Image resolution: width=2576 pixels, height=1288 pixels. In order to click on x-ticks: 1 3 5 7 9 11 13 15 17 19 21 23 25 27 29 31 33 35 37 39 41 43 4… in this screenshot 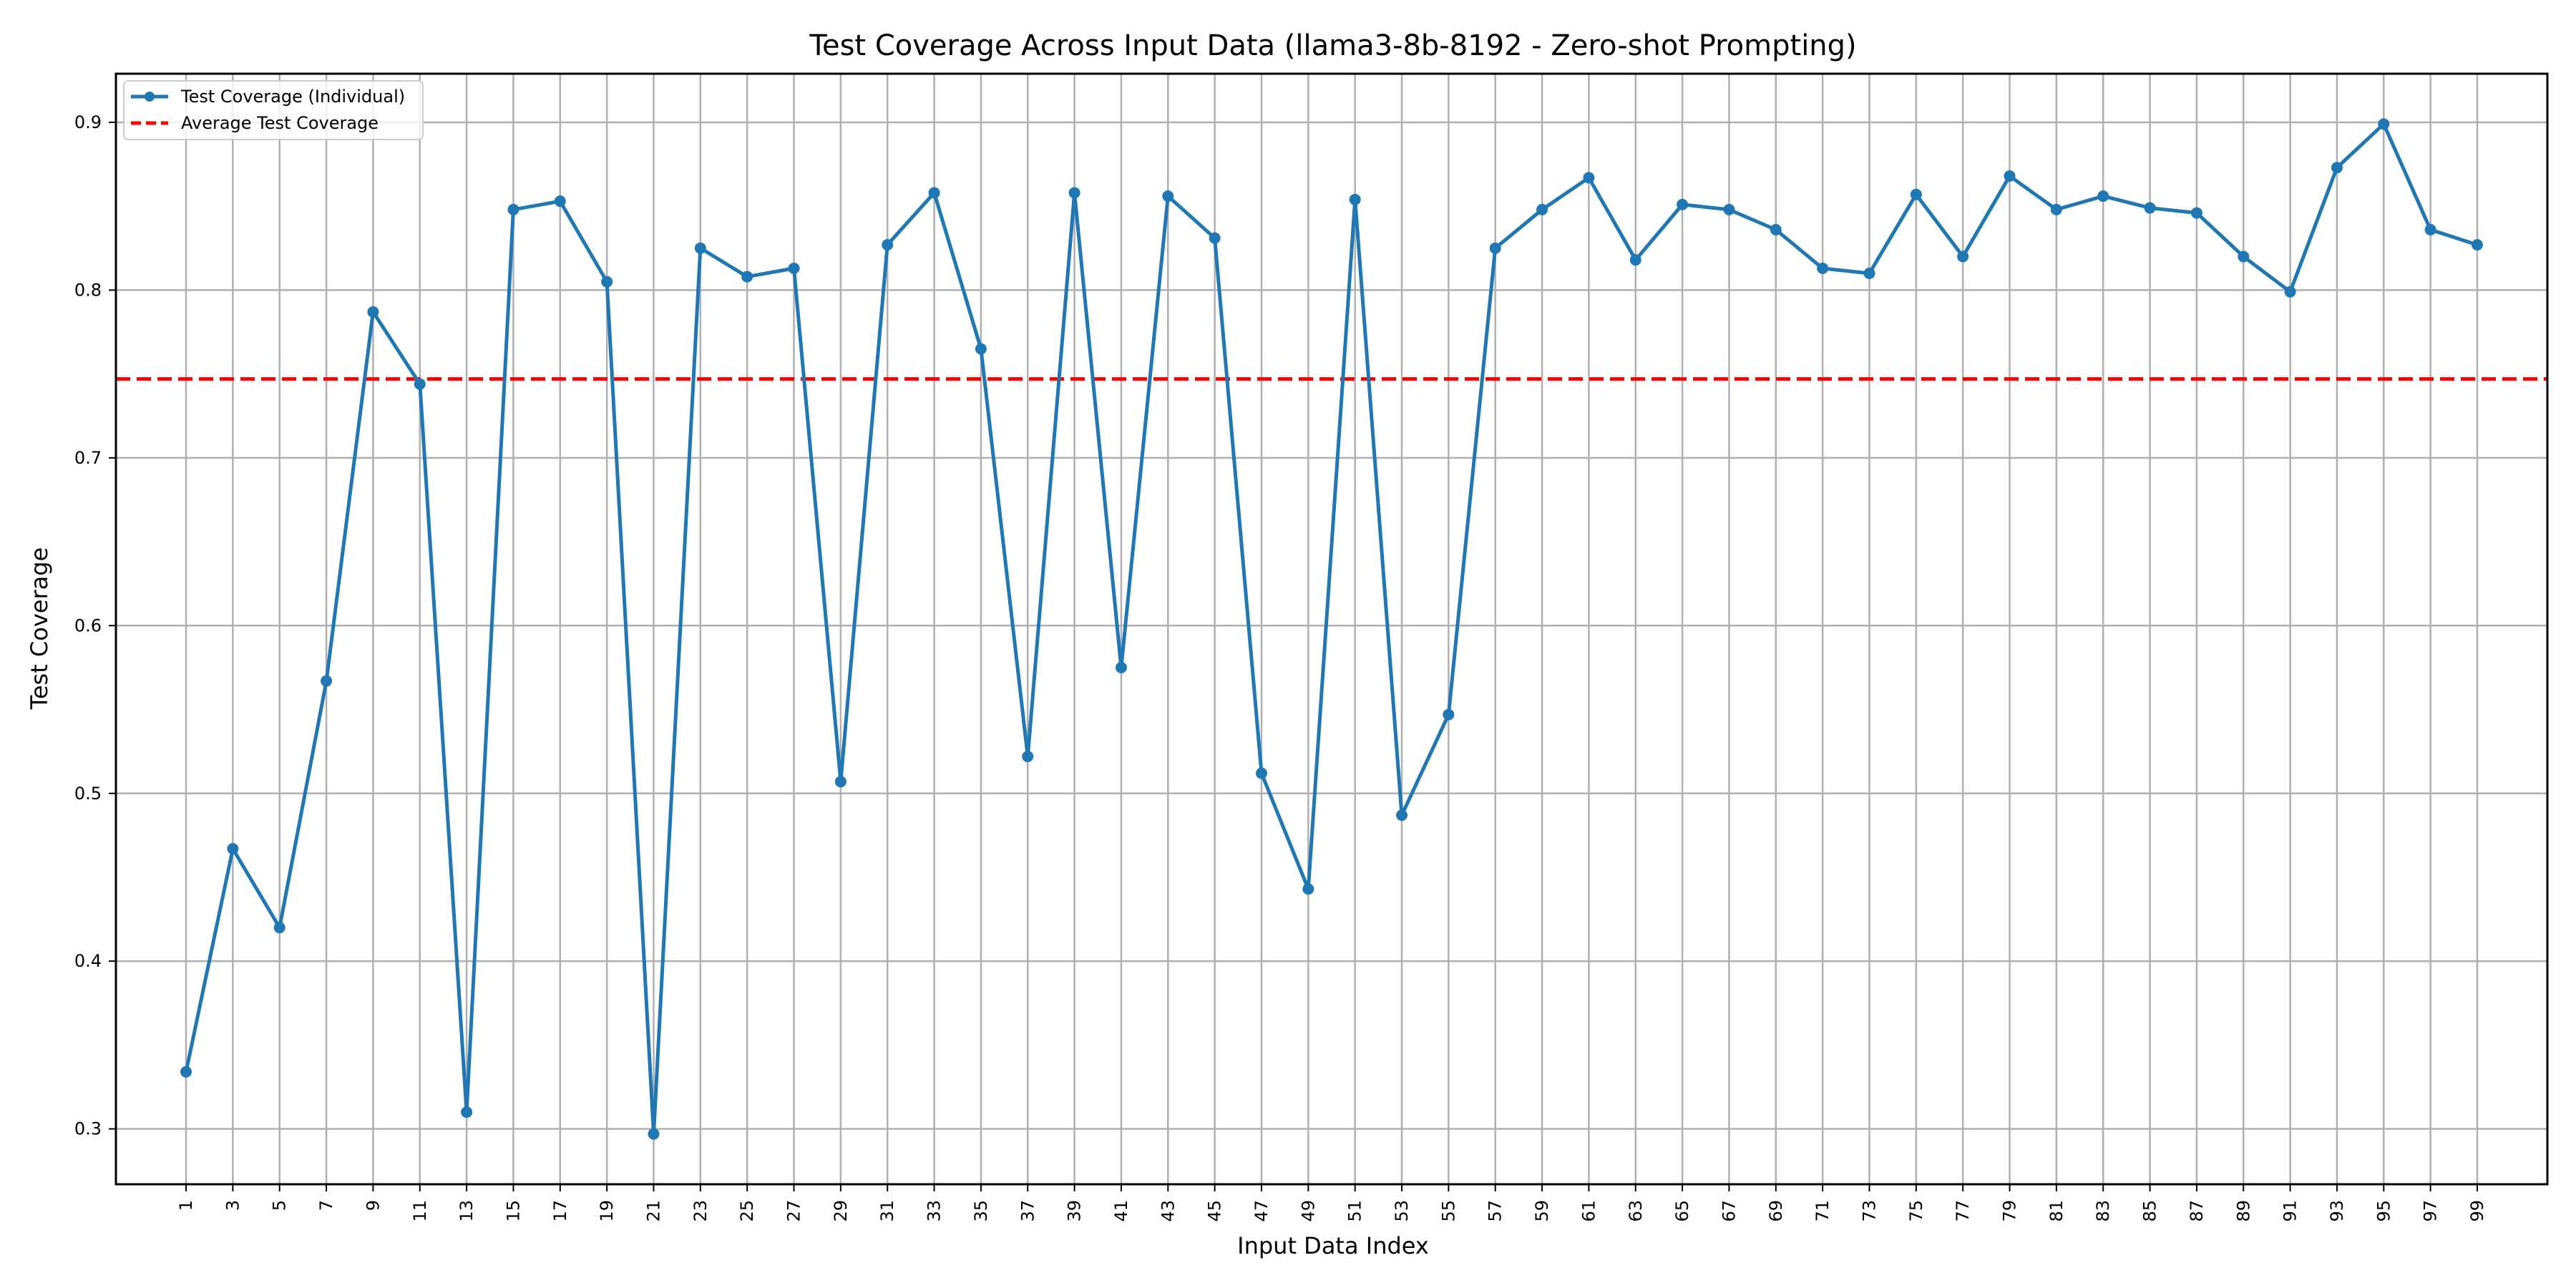, I will do `click(1331, 1203)`.